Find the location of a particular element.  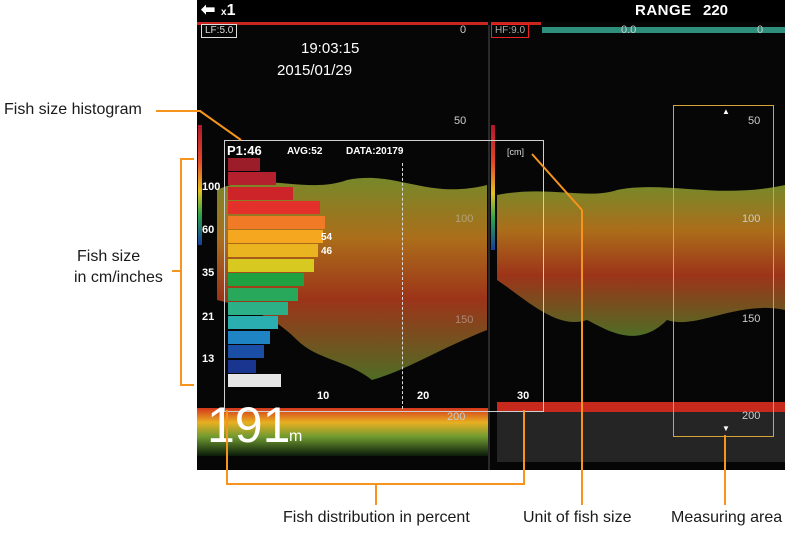

callout-unit: Unit of fish size is located at coordinates (577, 517).